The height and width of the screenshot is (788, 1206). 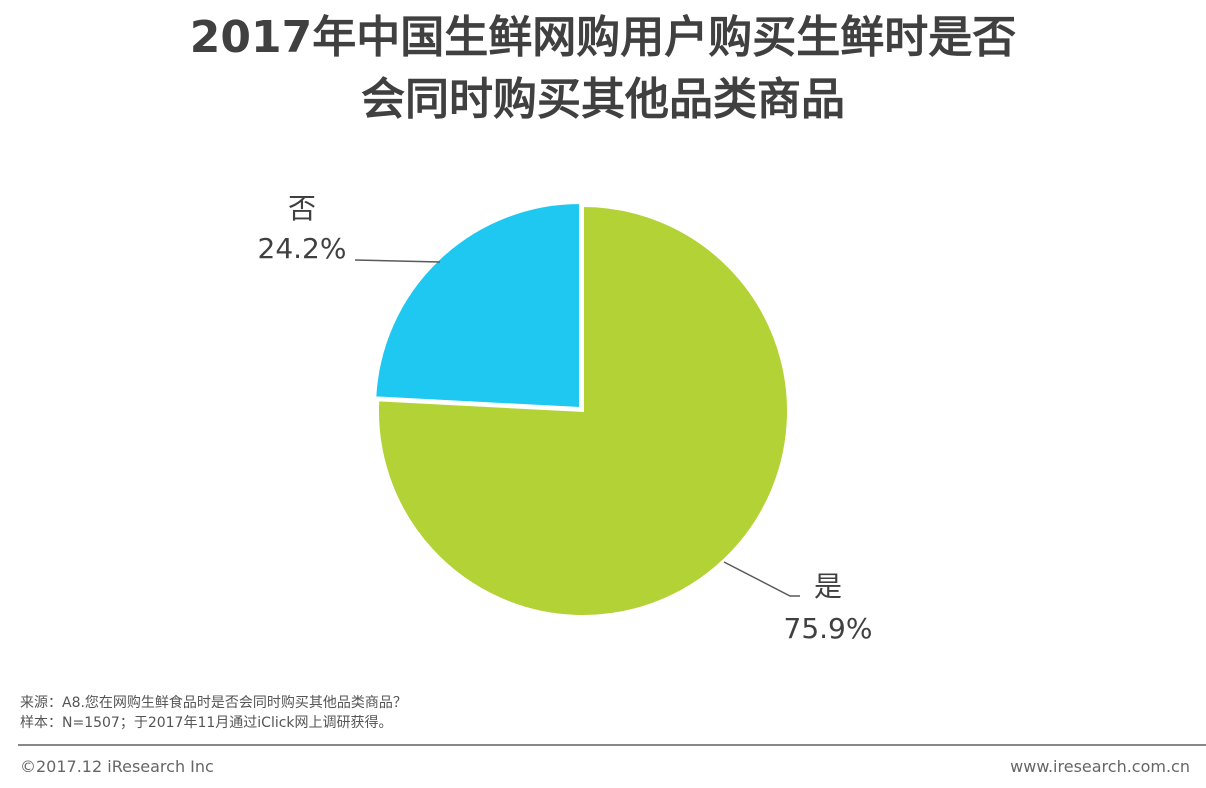 What do you see at coordinates (206, 723) in the screenshot?
I see `sample-note: 样本：N=1507；于2017年11月通过iClick网上调研获得。` at bounding box center [206, 723].